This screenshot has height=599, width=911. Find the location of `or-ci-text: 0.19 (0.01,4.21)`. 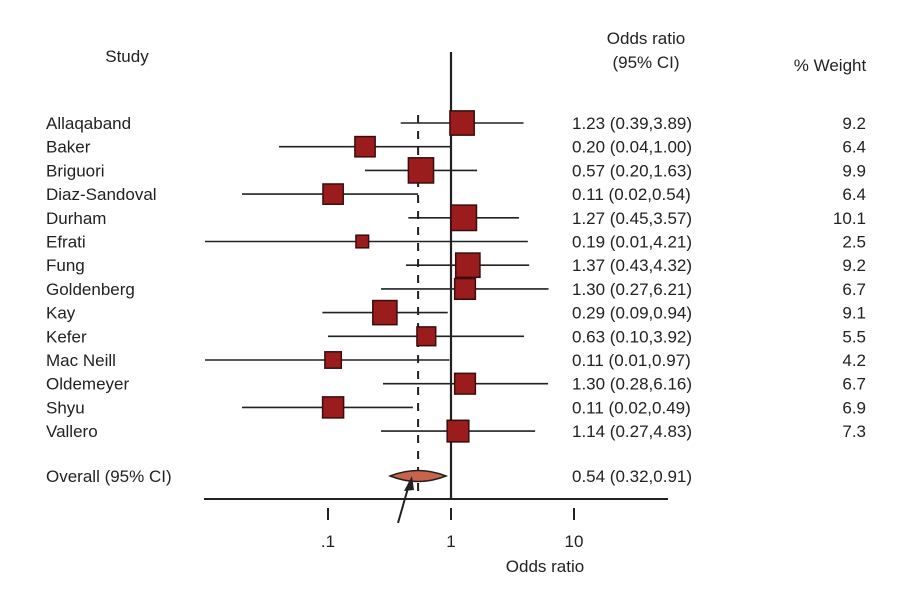

or-ci-text: 0.19 (0.01,4.21) is located at coordinates (632, 242).